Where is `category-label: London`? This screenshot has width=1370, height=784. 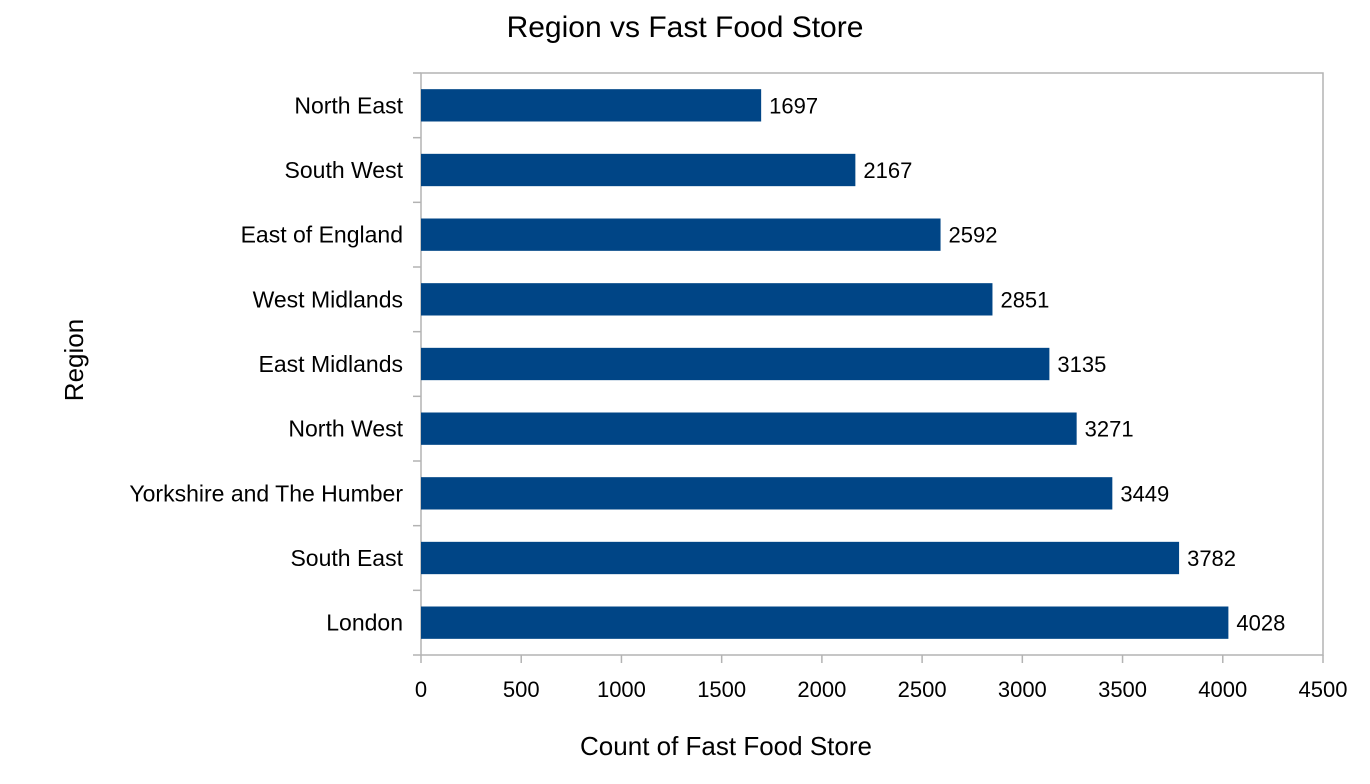
category-label: London is located at coordinates (364, 623).